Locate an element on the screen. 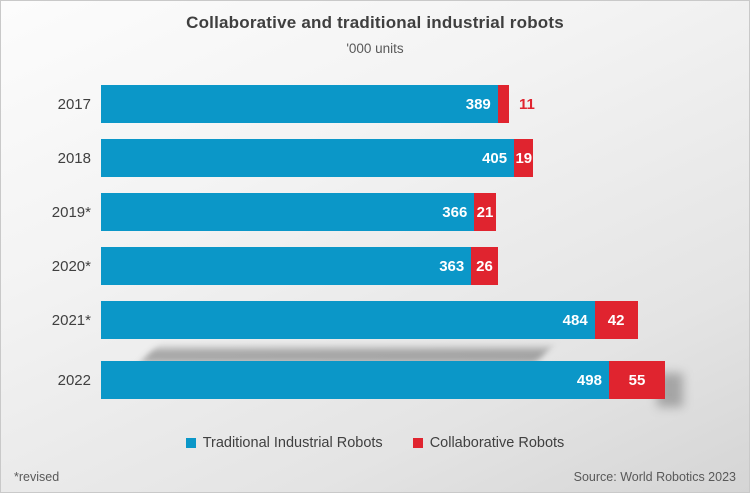 The height and width of the screenshot is (493, 750). traditional-value-label: 405 is located at coordinates (495, 158).